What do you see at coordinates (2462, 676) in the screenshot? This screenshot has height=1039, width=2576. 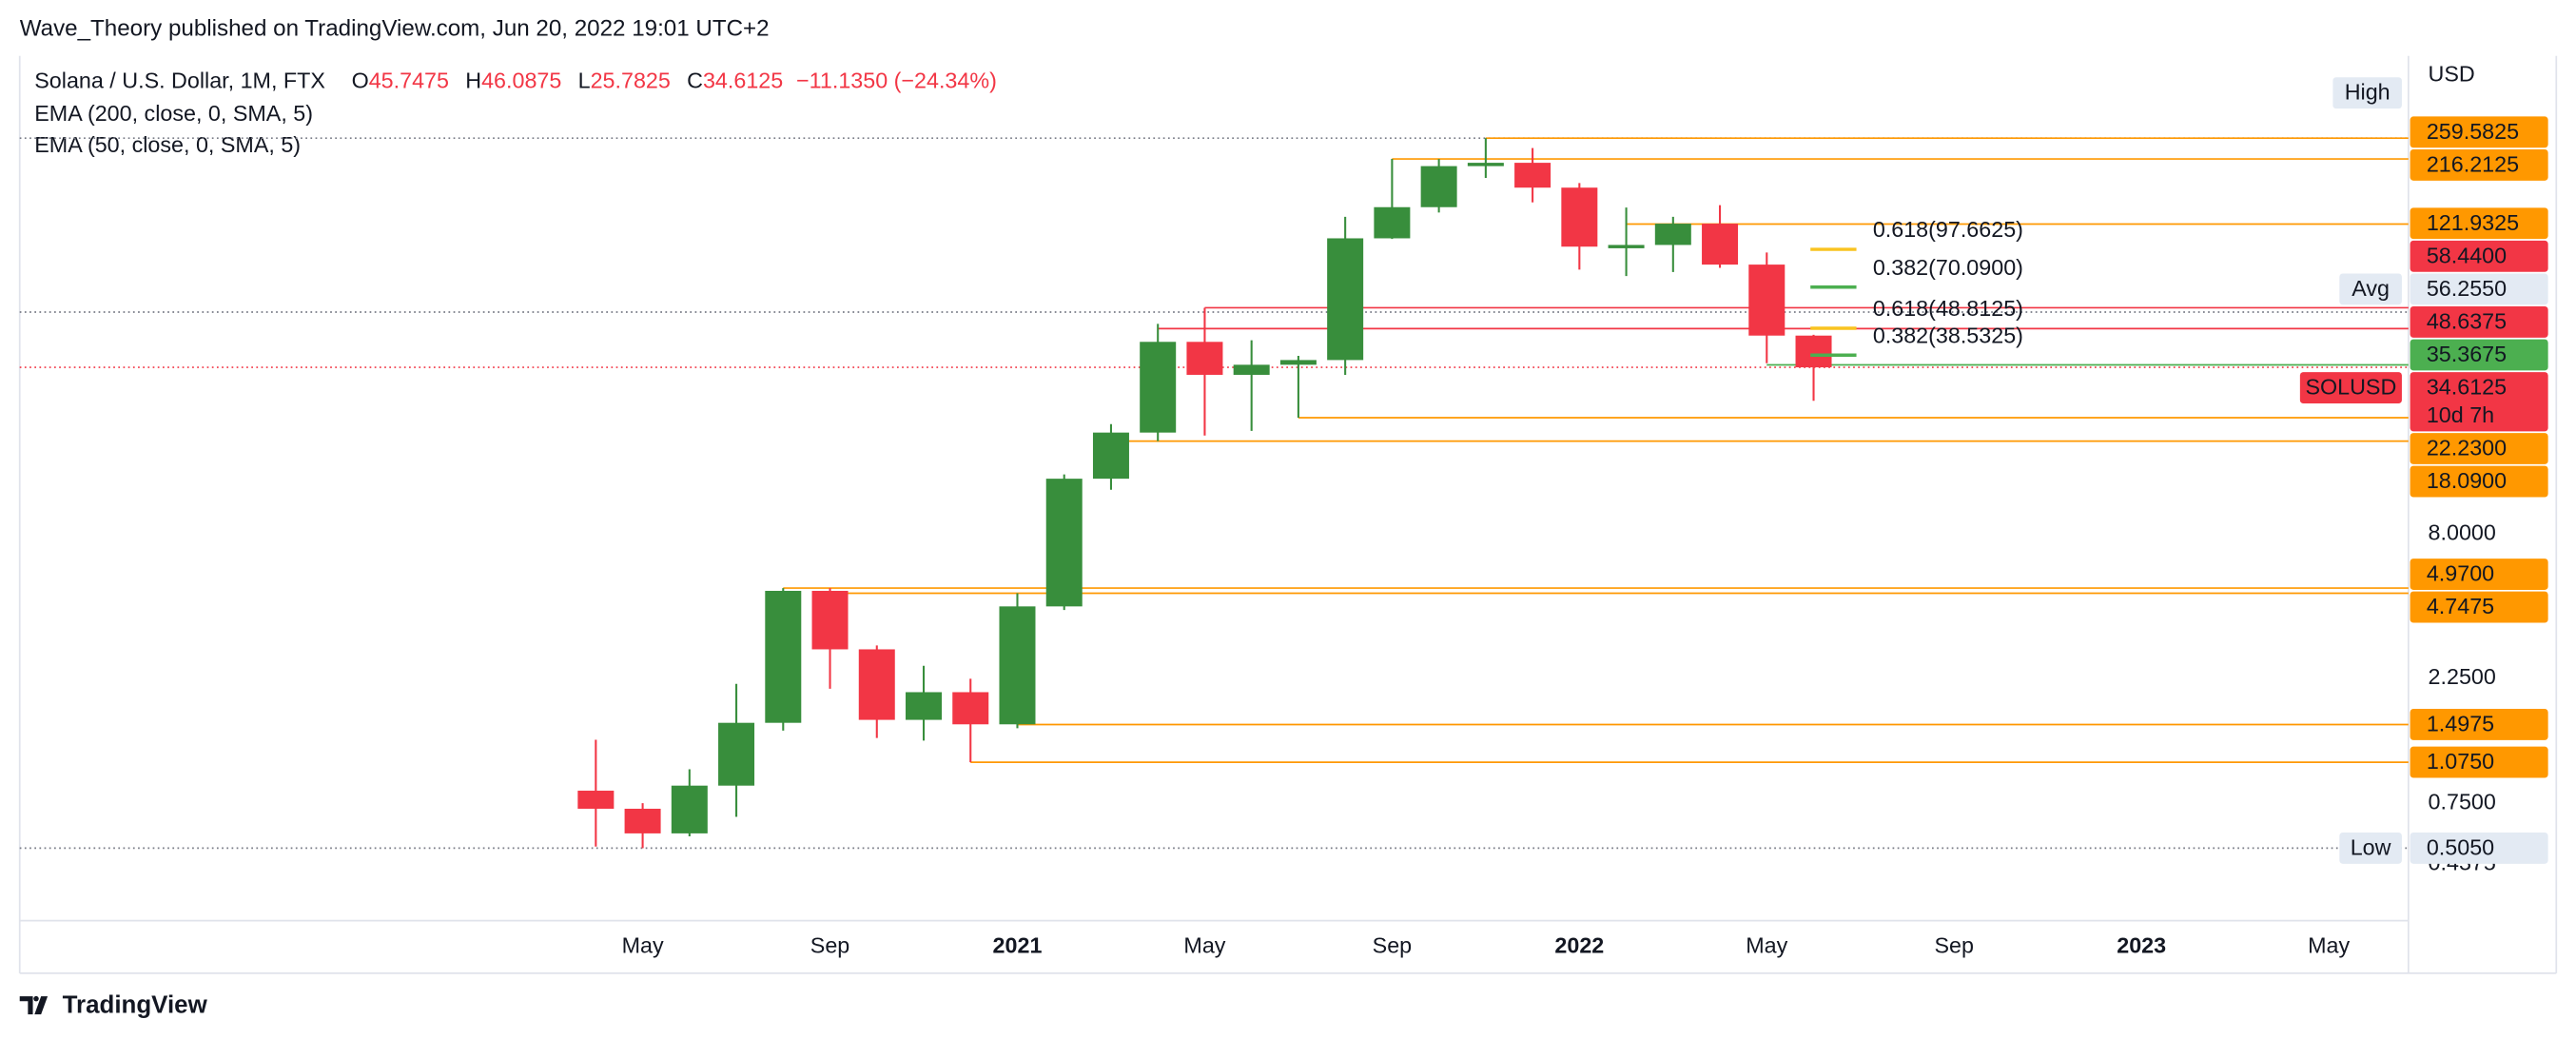 I see `y-tick-label: 2.2500` at bounding box center [2462, 676].